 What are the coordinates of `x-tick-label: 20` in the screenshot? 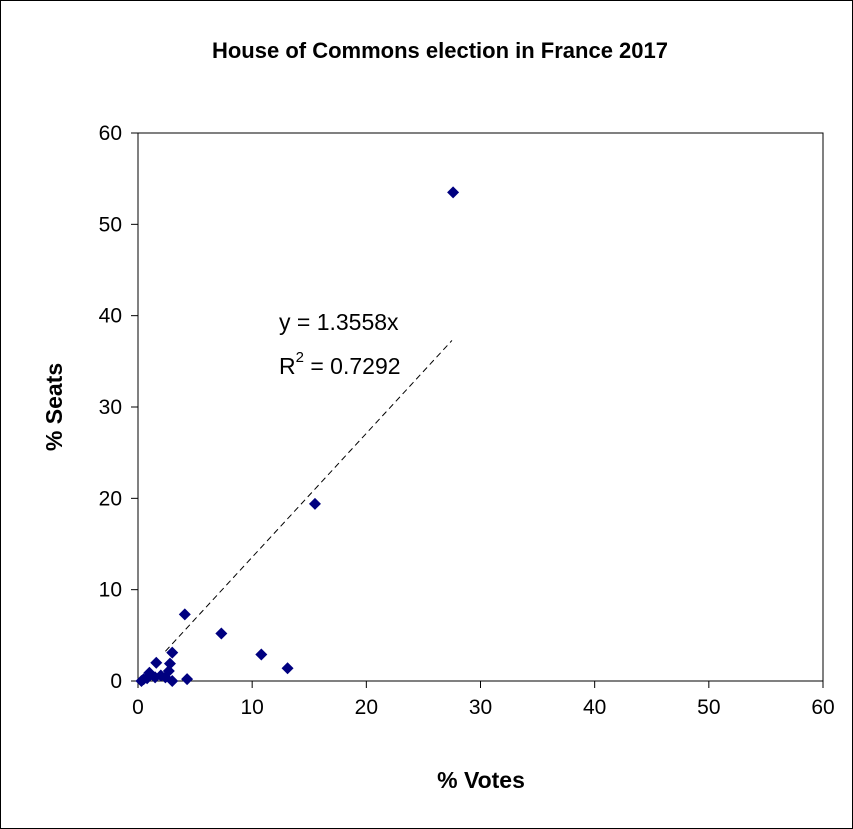 It's located at (366, 707).